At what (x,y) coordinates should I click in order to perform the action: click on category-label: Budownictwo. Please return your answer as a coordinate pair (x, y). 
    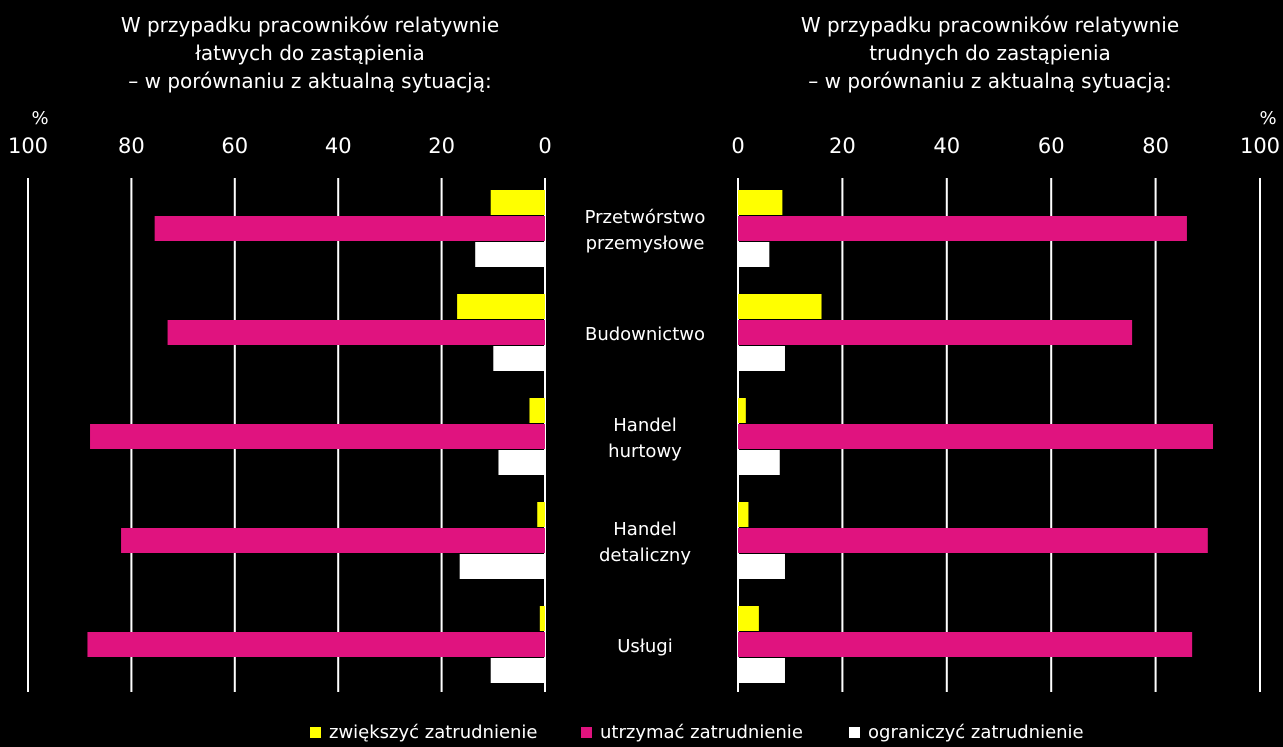
    Looking at the image, I should click on (645, 334).